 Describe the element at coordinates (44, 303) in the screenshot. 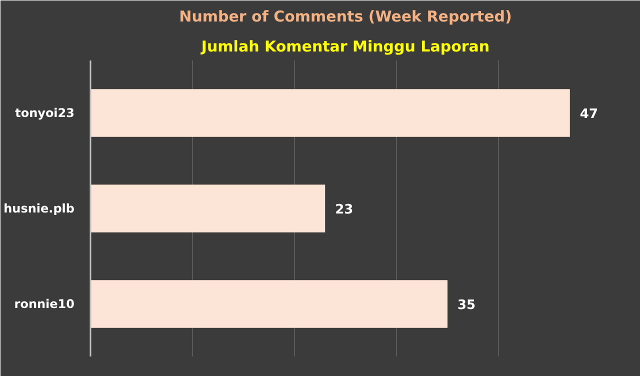

I see `y-tick-label: ronnie10` at that location.